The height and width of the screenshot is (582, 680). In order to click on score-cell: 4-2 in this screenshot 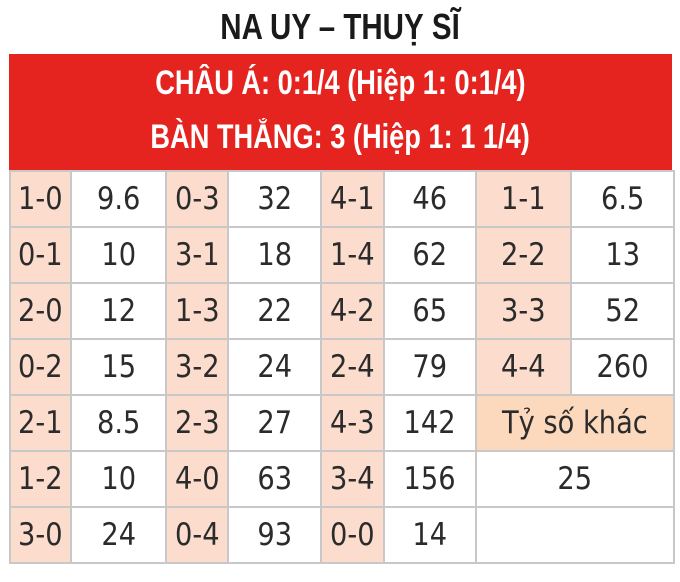, I will do `click(352, 311)`.